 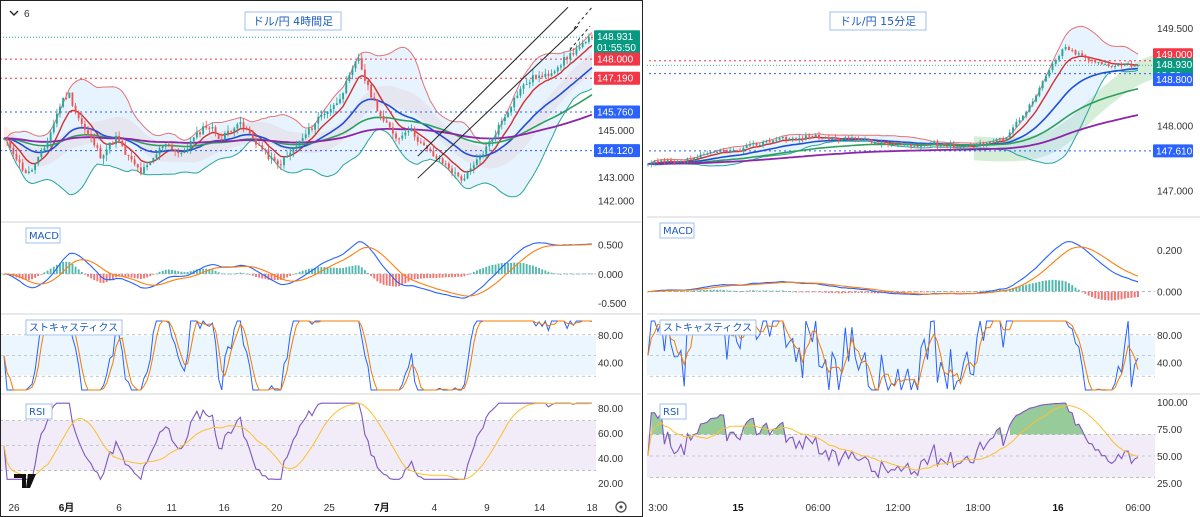 I want to click on rsi-tick-label: 75.00, so click(x=1169, y=430).